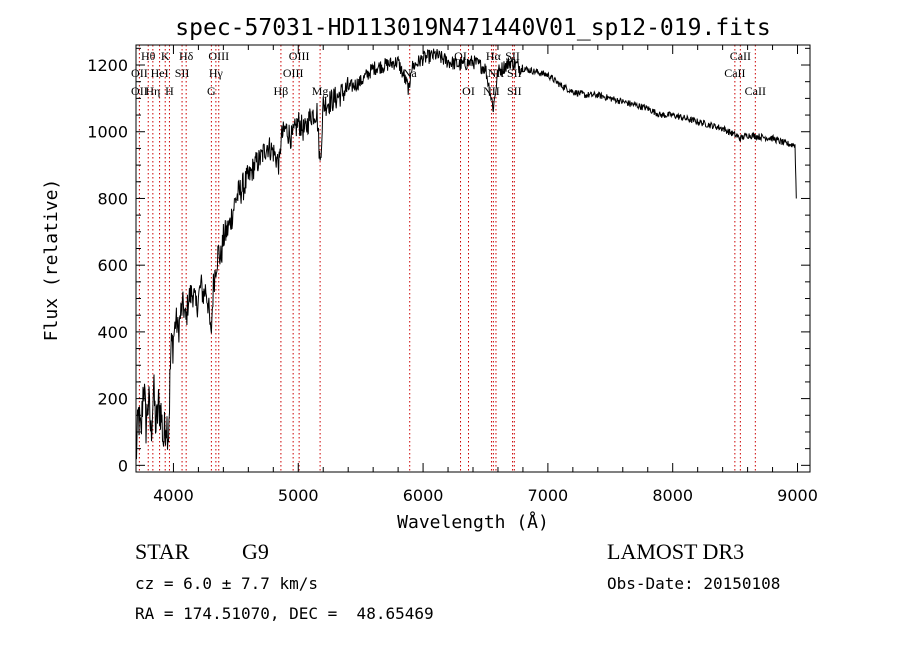  What do you see at coordinates (255, 551) in the screenshot?
I see `object-subclass: G9` at bounding box center [255, 551].